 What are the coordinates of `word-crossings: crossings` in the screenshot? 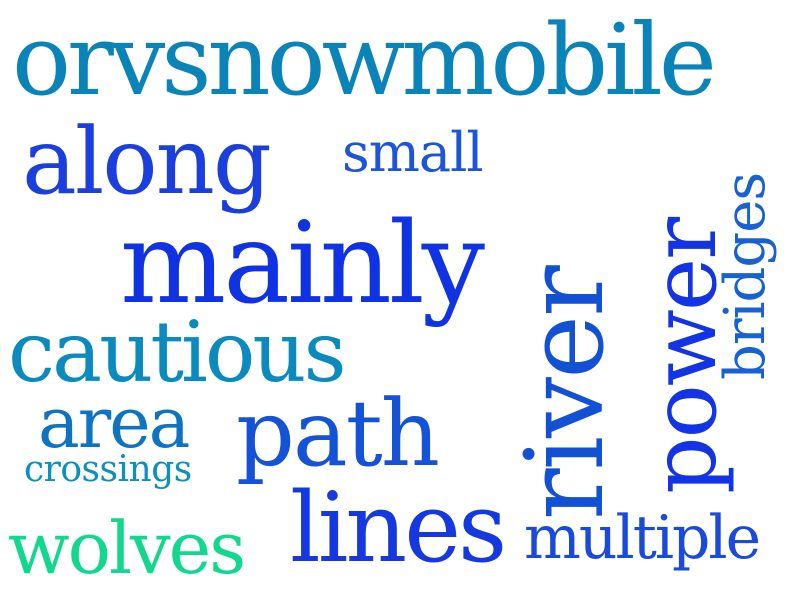 It's located at (108, 469).